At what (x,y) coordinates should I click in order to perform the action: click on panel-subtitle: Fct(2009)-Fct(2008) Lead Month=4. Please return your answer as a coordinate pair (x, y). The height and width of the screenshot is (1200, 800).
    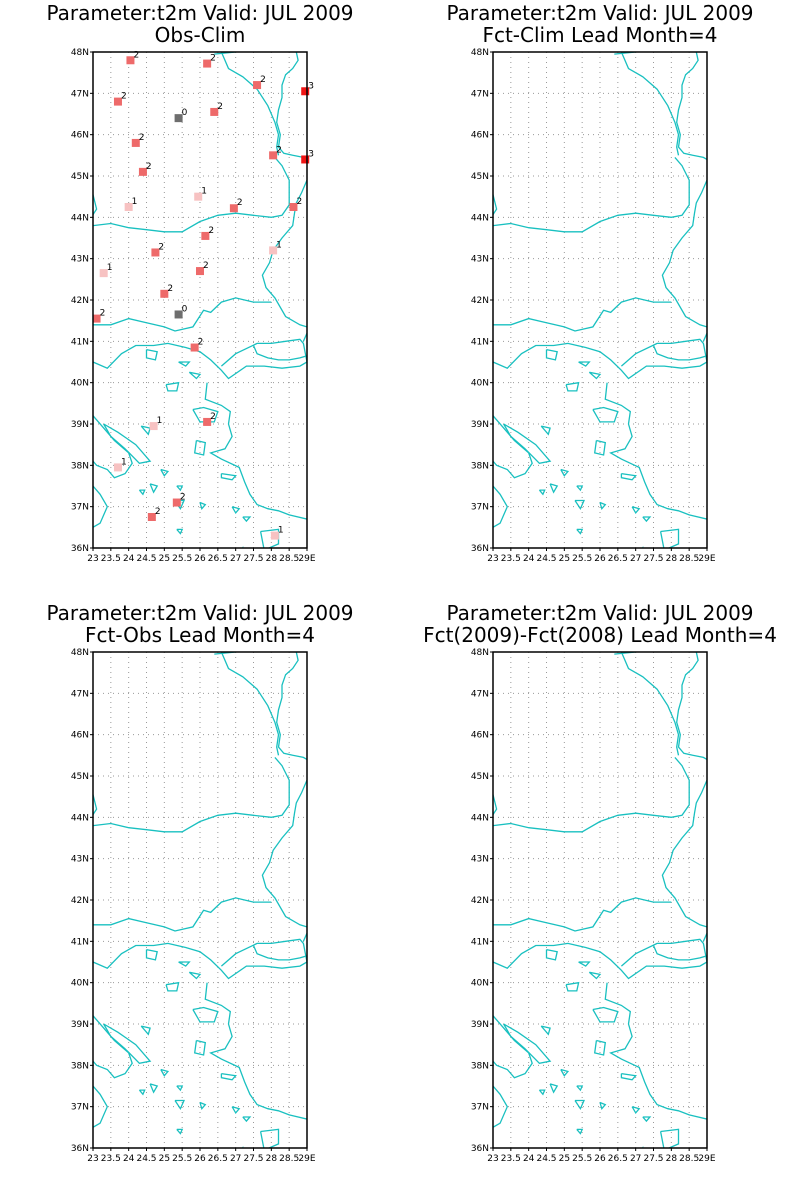
    Looking at the image, I should click on (600, 635).